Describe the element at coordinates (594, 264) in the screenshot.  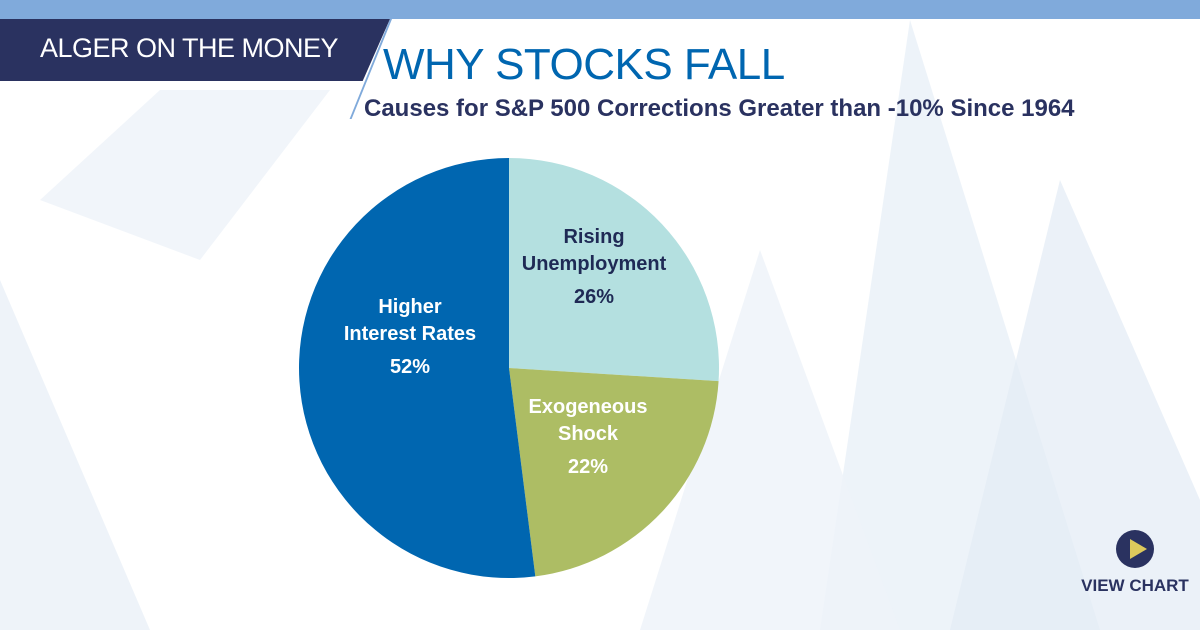
I see `slice-label: Unemployment` at that location.